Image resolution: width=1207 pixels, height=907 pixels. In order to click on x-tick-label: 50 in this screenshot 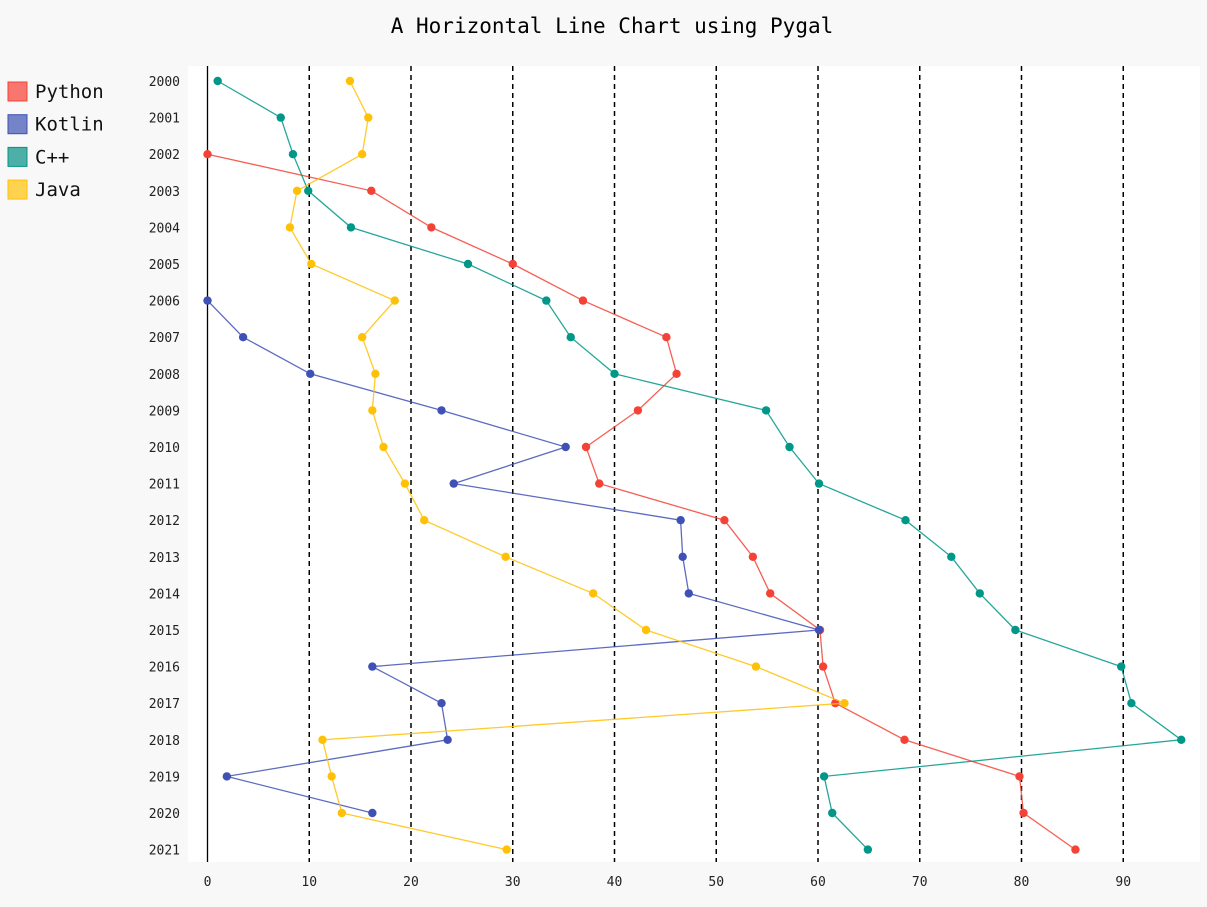, I will do `click(716, 882)`.